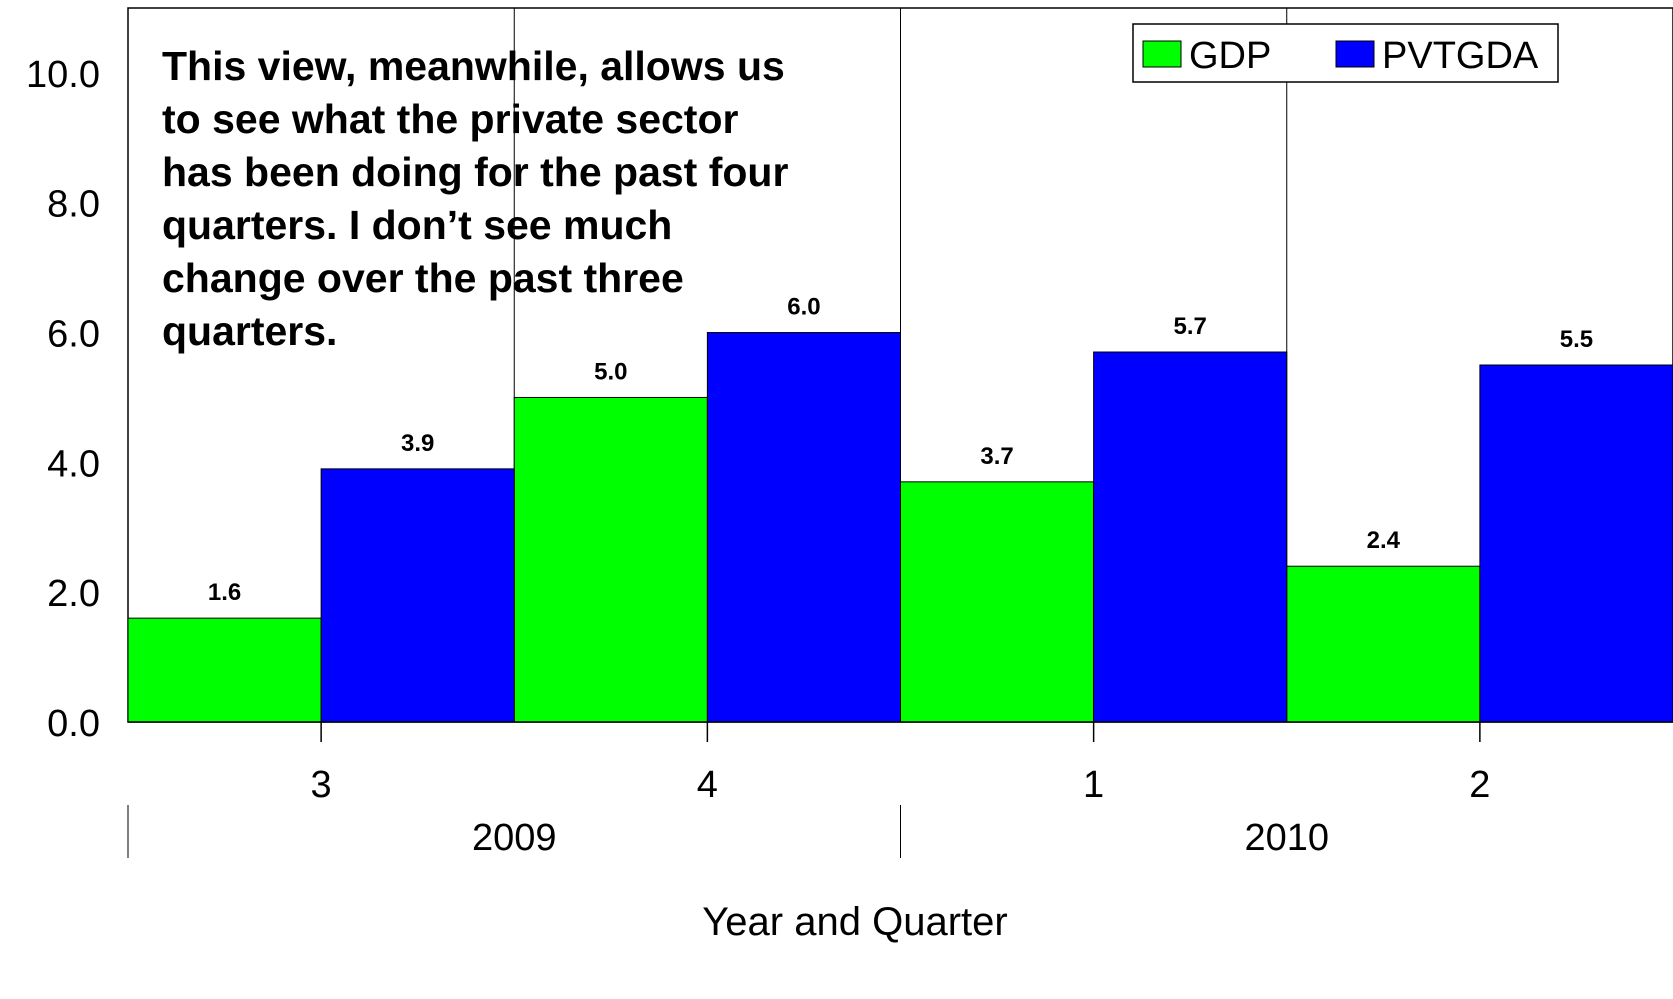 This screenshot has width=1673, height=999. Describe the element at coordinates (73, 335) in the screenshot. I see `y-tick-label: 6.0` at that location.